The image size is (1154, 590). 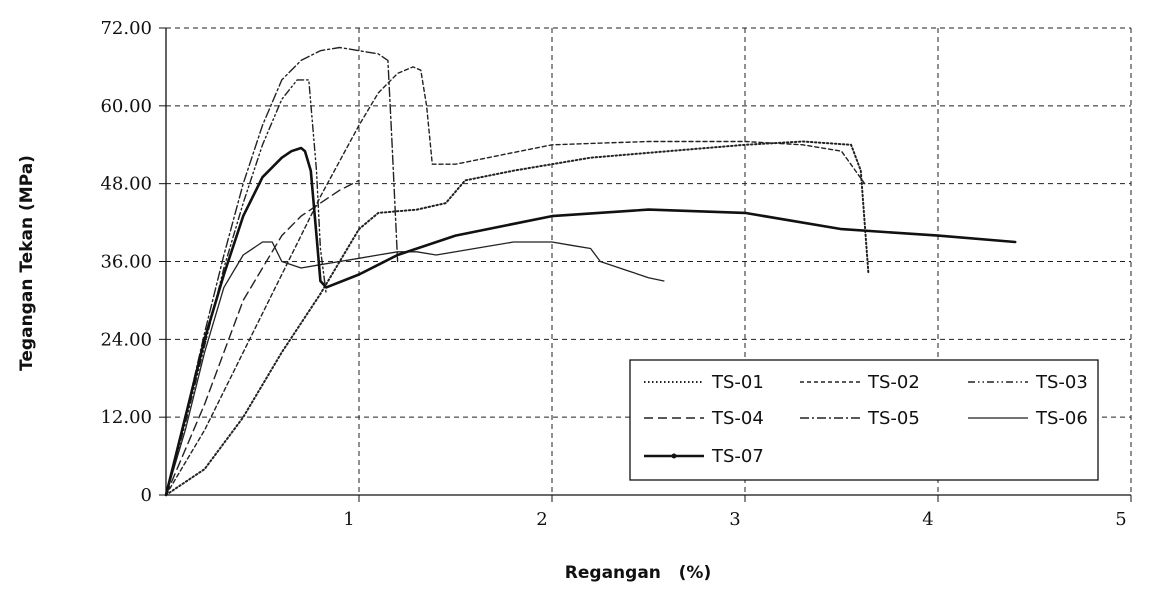 I want to click on x-tick-label: 2, so click(x=541, y=519).